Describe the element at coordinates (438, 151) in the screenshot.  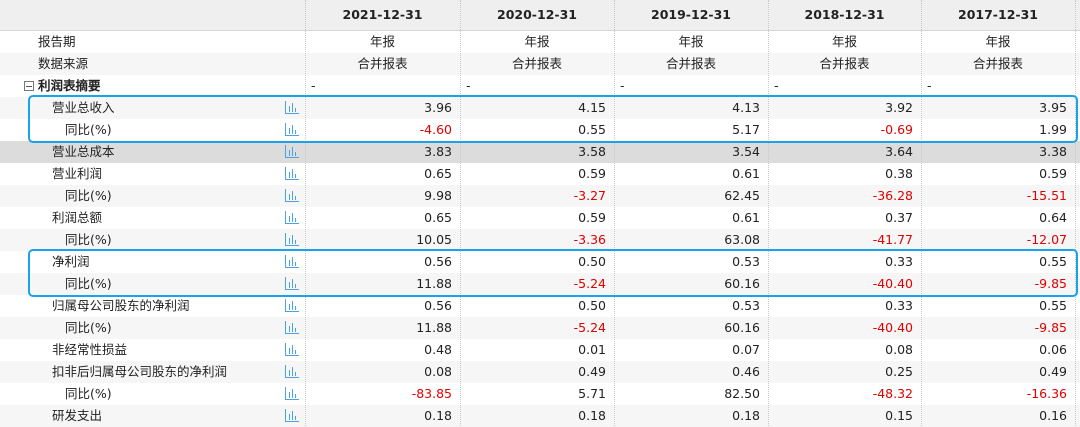
I see `table-cell: 3.83` at that location.